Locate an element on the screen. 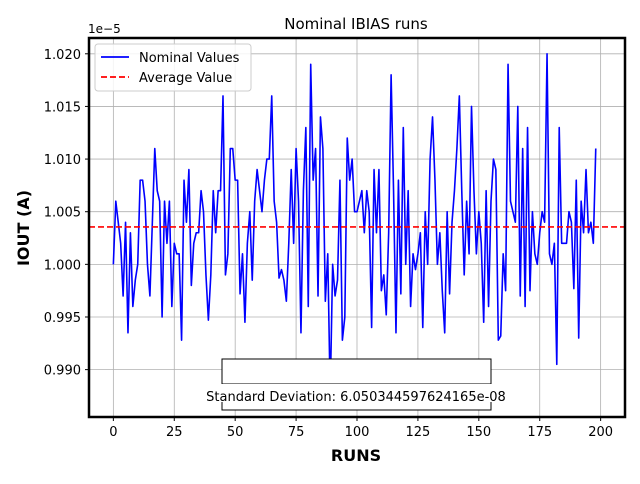  y-axis-label: IOUT (A) is located at coordinates (23, 228).